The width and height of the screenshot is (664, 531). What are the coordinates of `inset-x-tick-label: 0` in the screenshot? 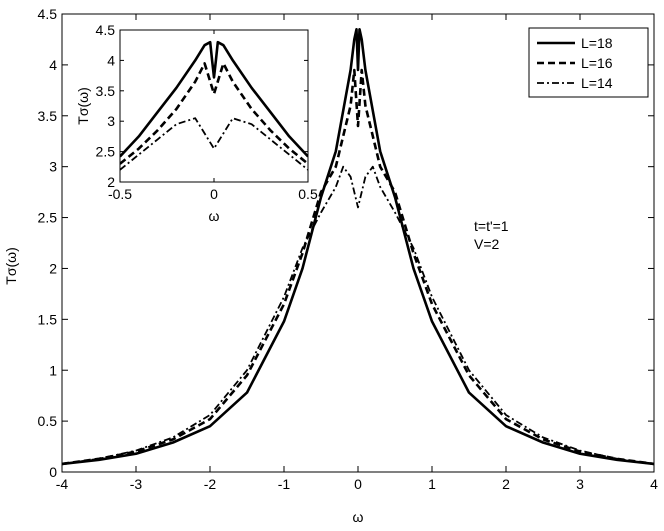 It's located at (214, 194).